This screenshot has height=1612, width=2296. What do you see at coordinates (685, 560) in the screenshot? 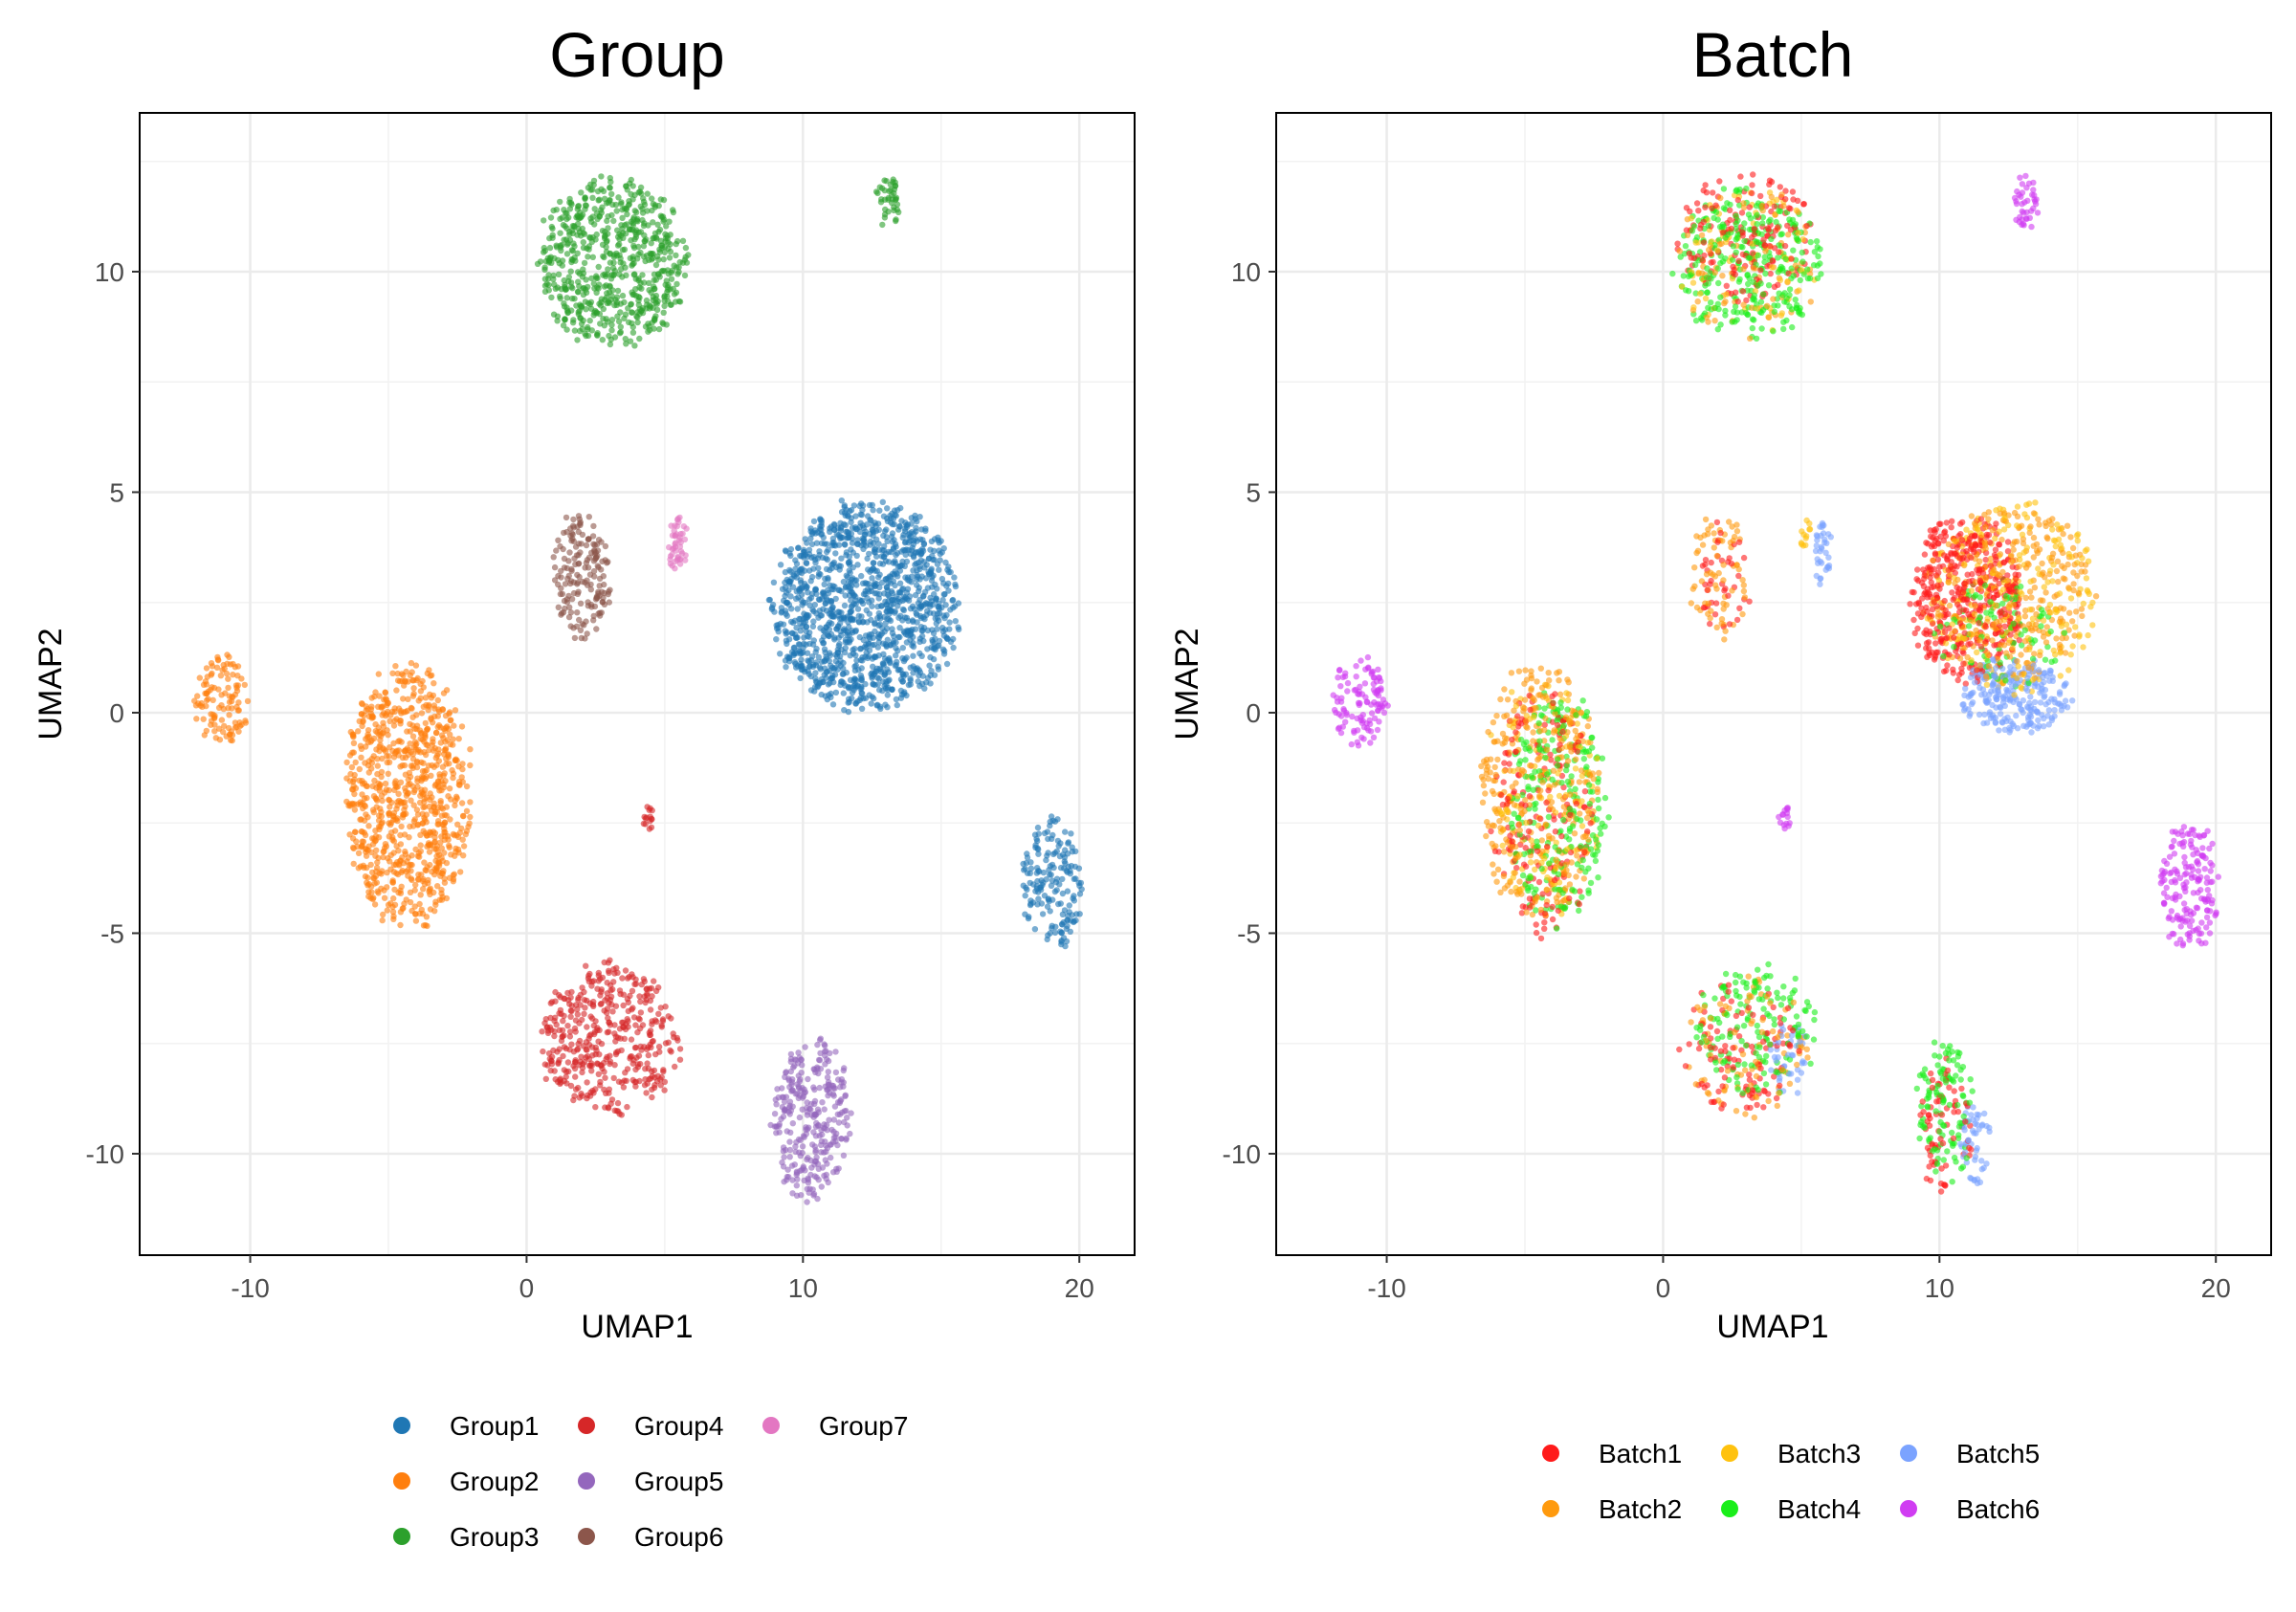
I see `group-point-group7` at bounding box center [685, 560].